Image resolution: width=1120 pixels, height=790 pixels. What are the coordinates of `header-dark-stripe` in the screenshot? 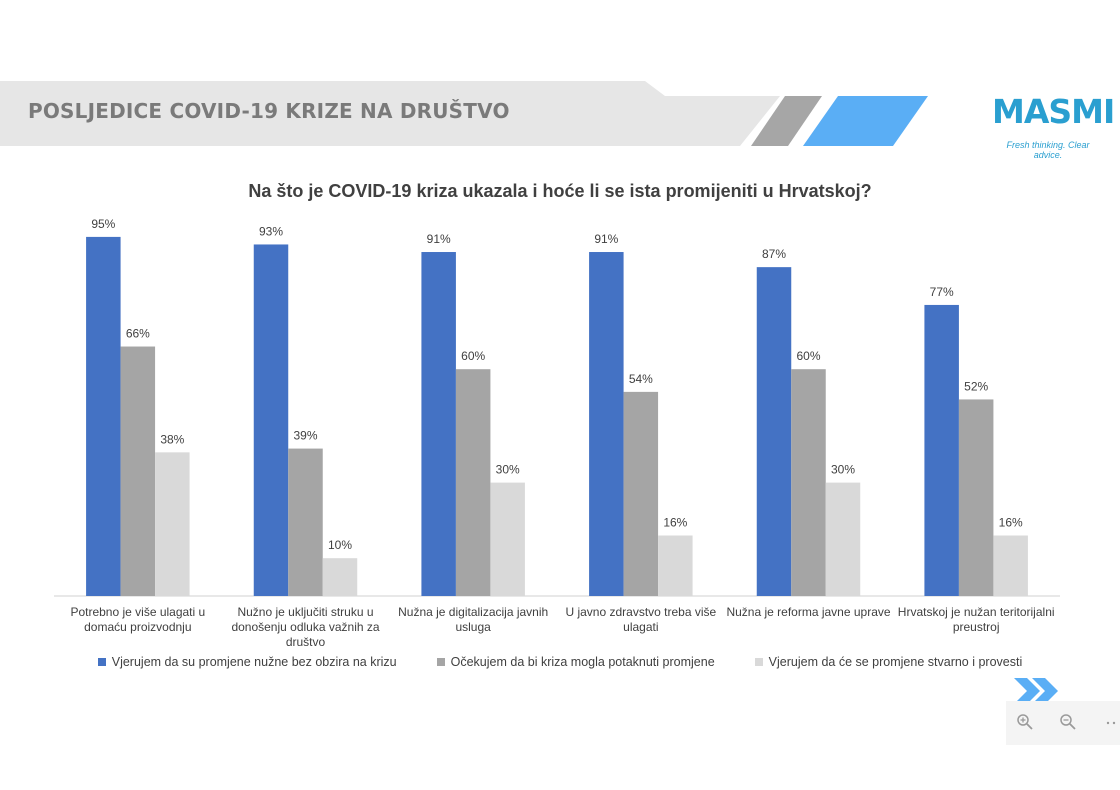 It's located at (786, 121).